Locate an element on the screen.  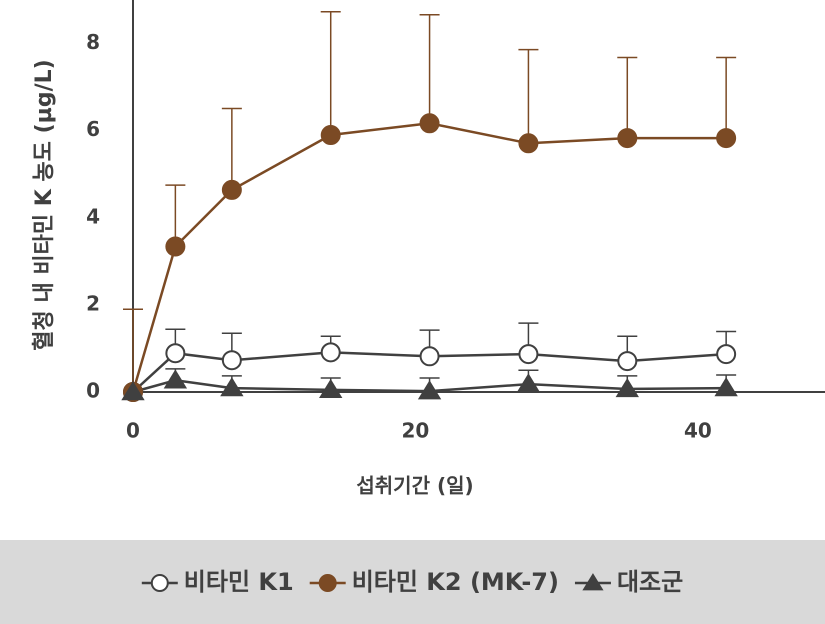
x-tick-label: 20 is located at coordinates (416, 431).